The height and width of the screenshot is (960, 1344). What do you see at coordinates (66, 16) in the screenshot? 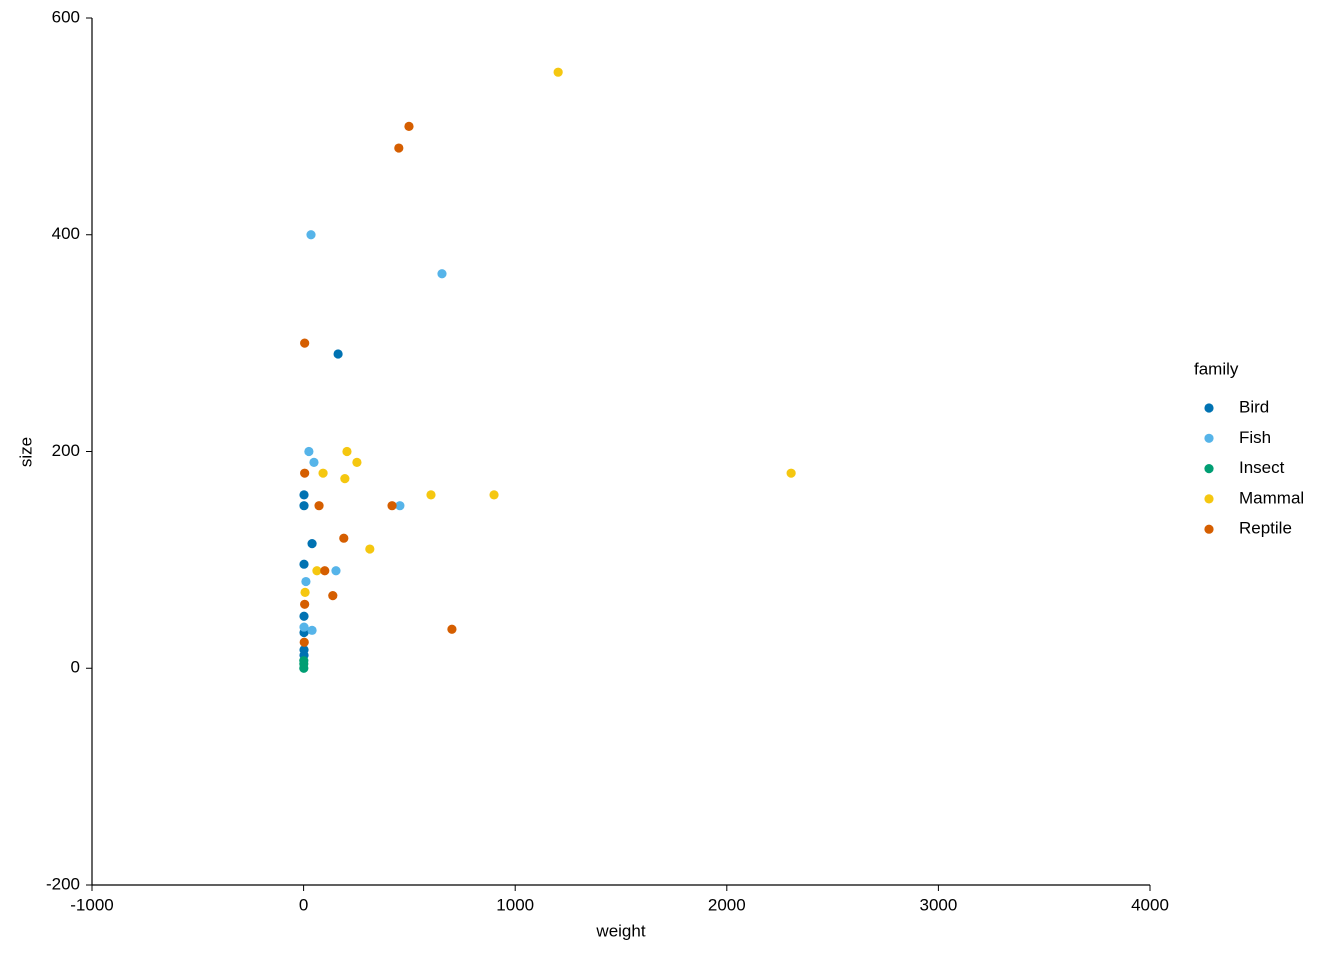
I see `y-tick-label: 600` at bounding box center [66, 16].